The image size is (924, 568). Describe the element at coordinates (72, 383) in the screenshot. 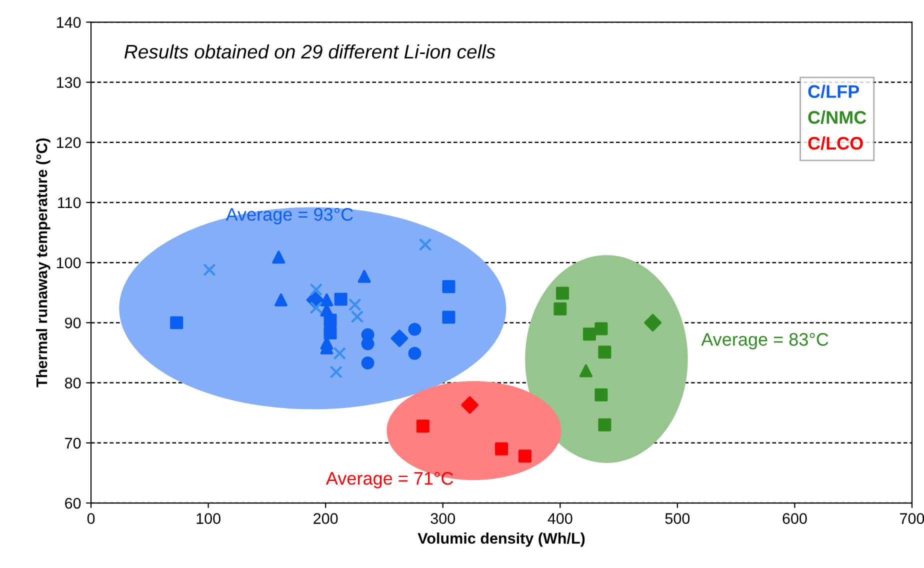

I see `y-tick-label: 80` at that location.